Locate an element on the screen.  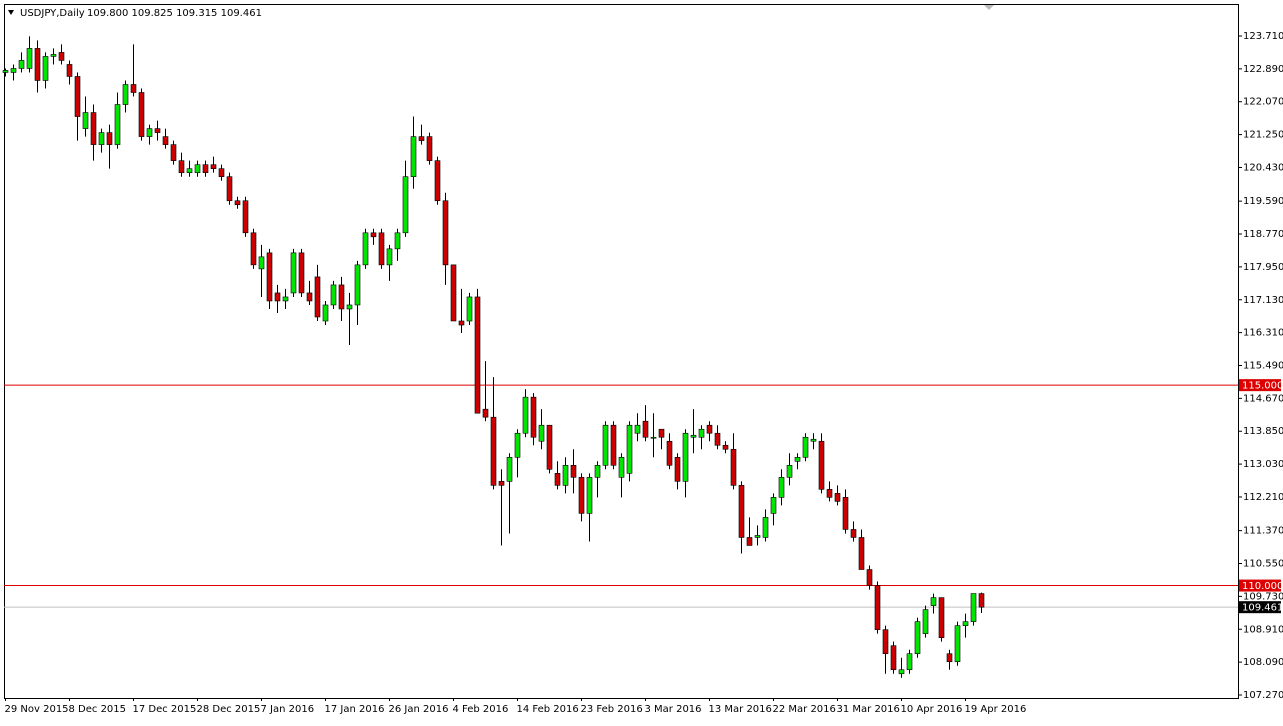
x-tick-label: 22 Mar 2016 is located at coordinates (804, 709).